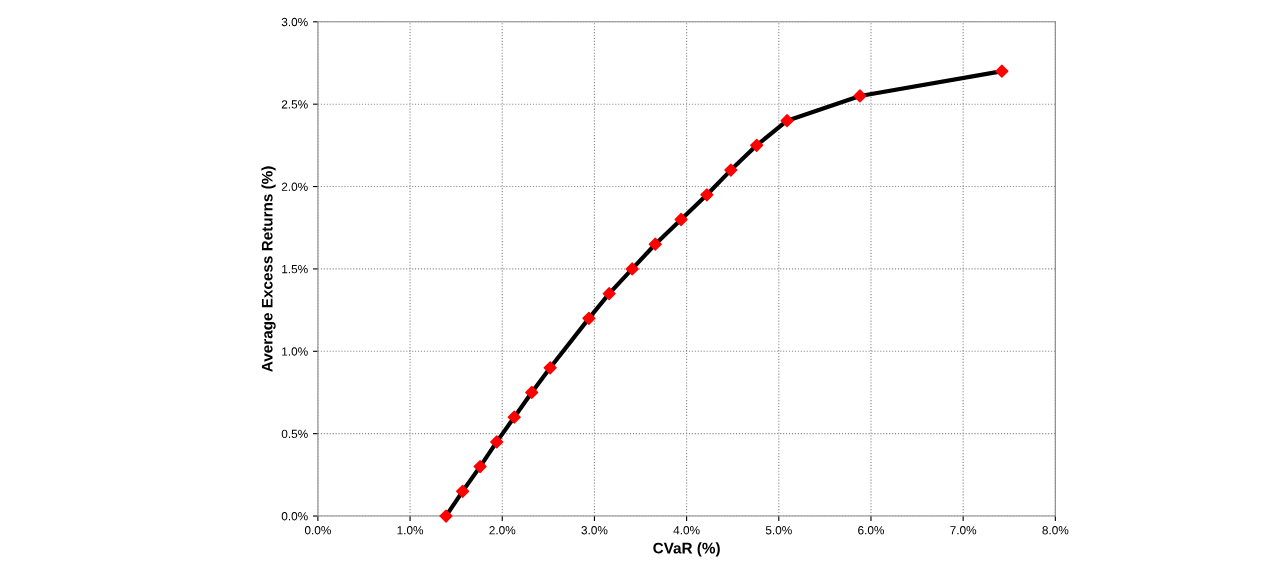 The image size is (1287, 574). I want to click on x-tick-label: 5.0%, so click(778, 530).